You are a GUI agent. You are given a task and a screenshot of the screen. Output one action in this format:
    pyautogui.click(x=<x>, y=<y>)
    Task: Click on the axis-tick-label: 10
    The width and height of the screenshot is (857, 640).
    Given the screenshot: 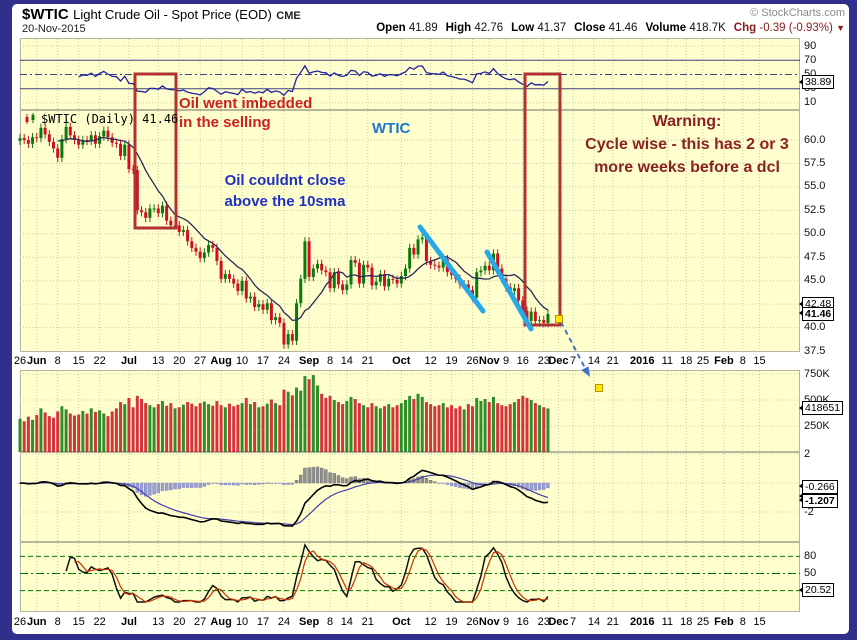 What is the action you would take?
    pyautogui.click(x=810, y=102)
    